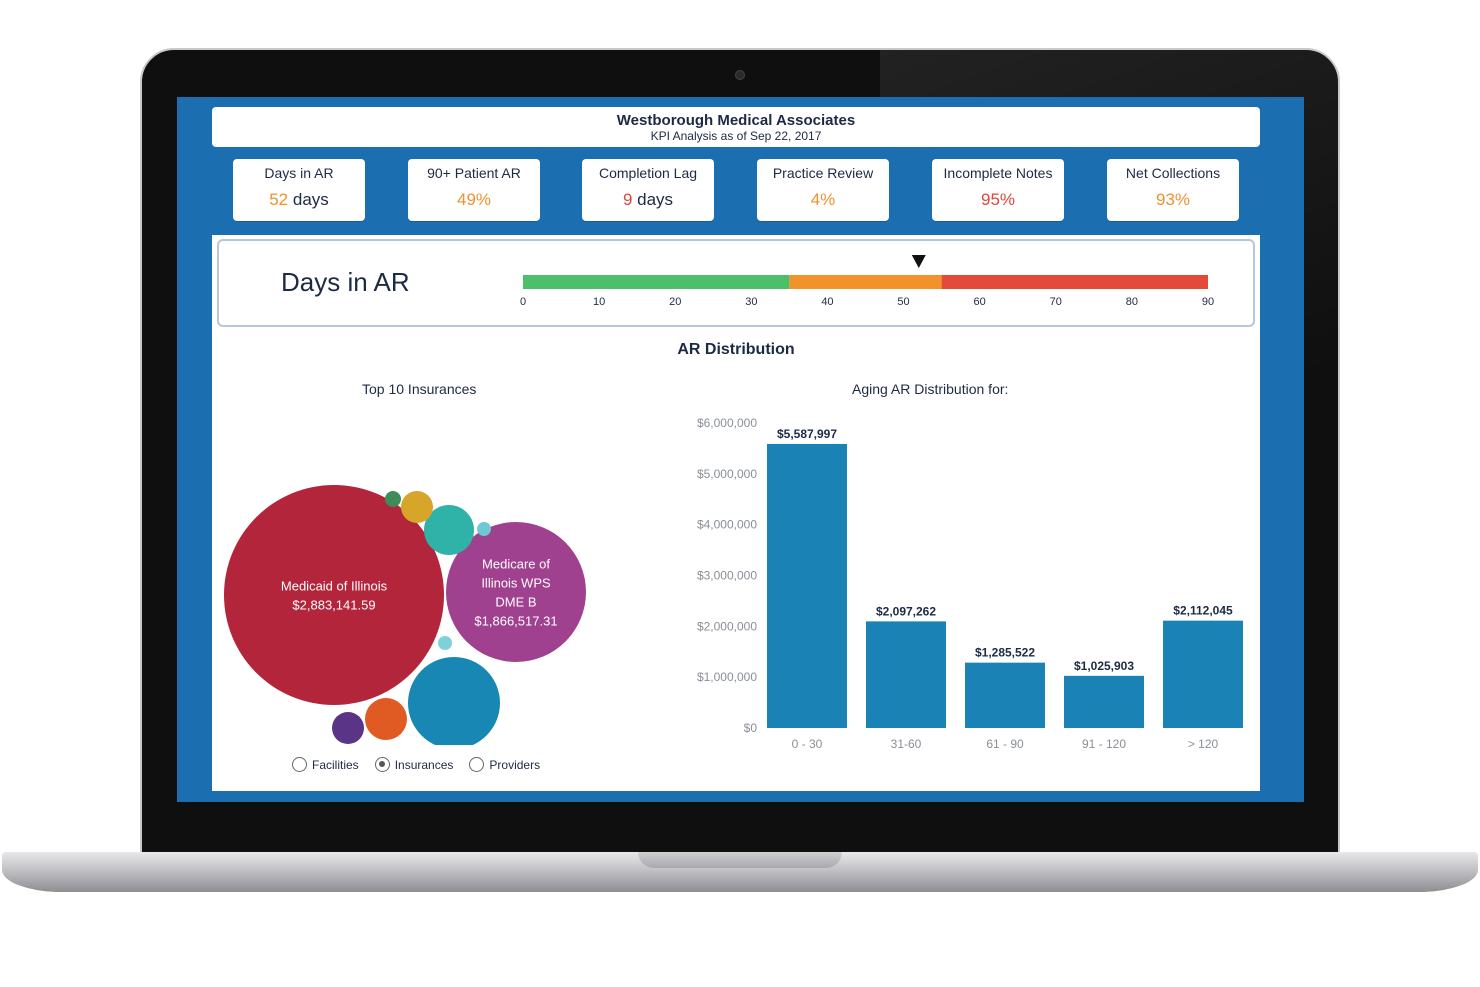 This screenshot has height=987, width=1480. Describe the element at coordinates (727, 576) in the screenshot. I see `y-tick-label: $3,000,000` at that location.